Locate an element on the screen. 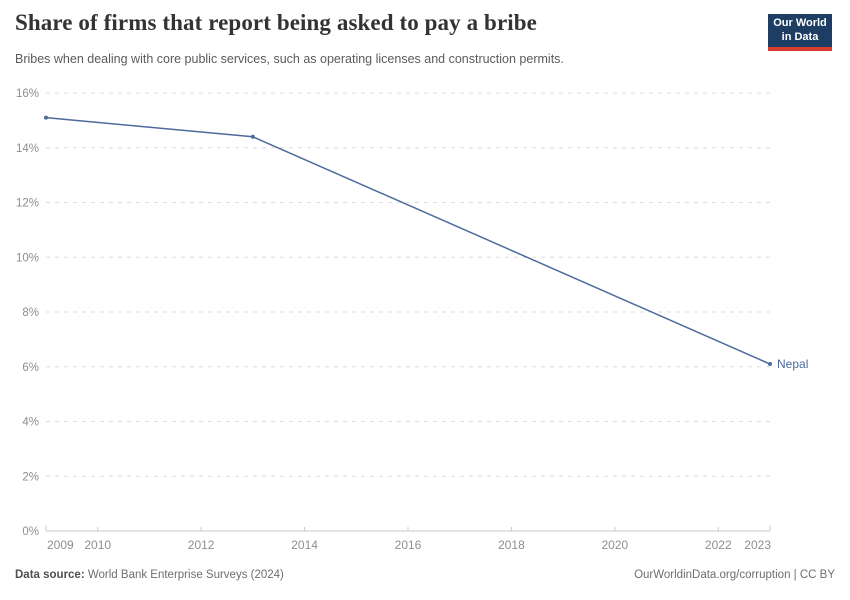 Image resolution: width=850 pixels, height=600 pixels. svg-text: 2014 is located at coordinates (304, 545).